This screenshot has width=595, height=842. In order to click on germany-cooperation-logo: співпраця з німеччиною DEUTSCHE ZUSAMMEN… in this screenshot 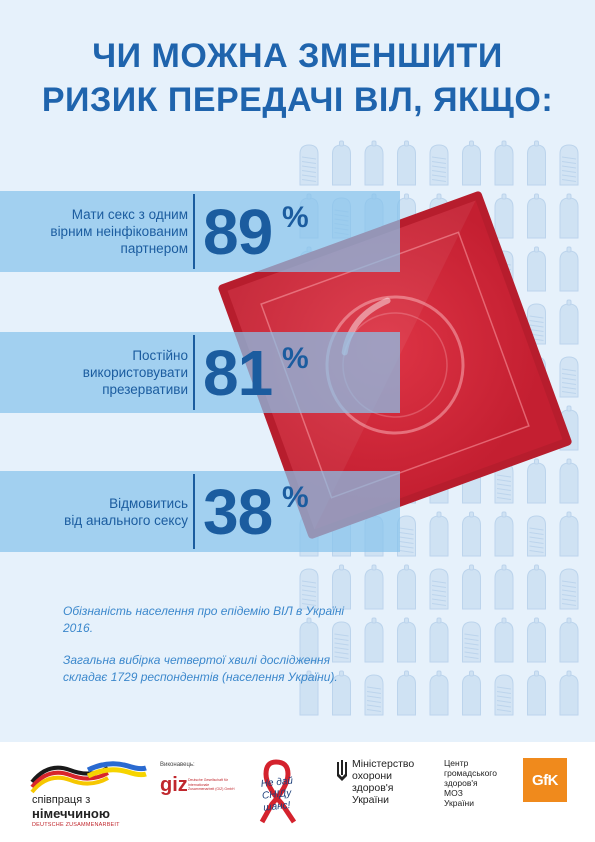, I will do `click(88, 793)`.